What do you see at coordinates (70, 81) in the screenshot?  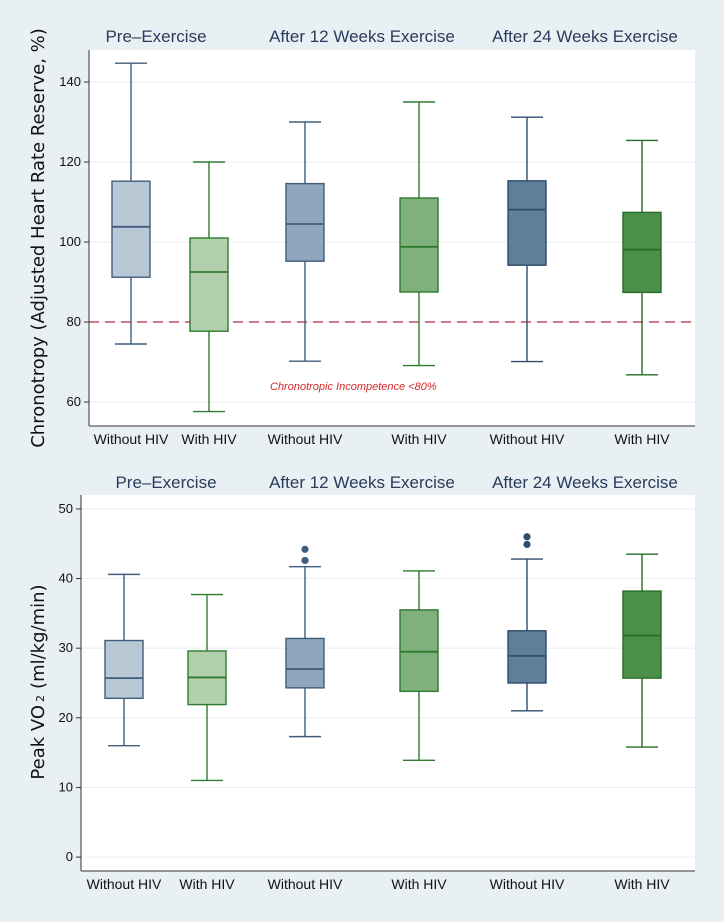 I see `y-tick-label: 140` at bounding box center [70, 81].